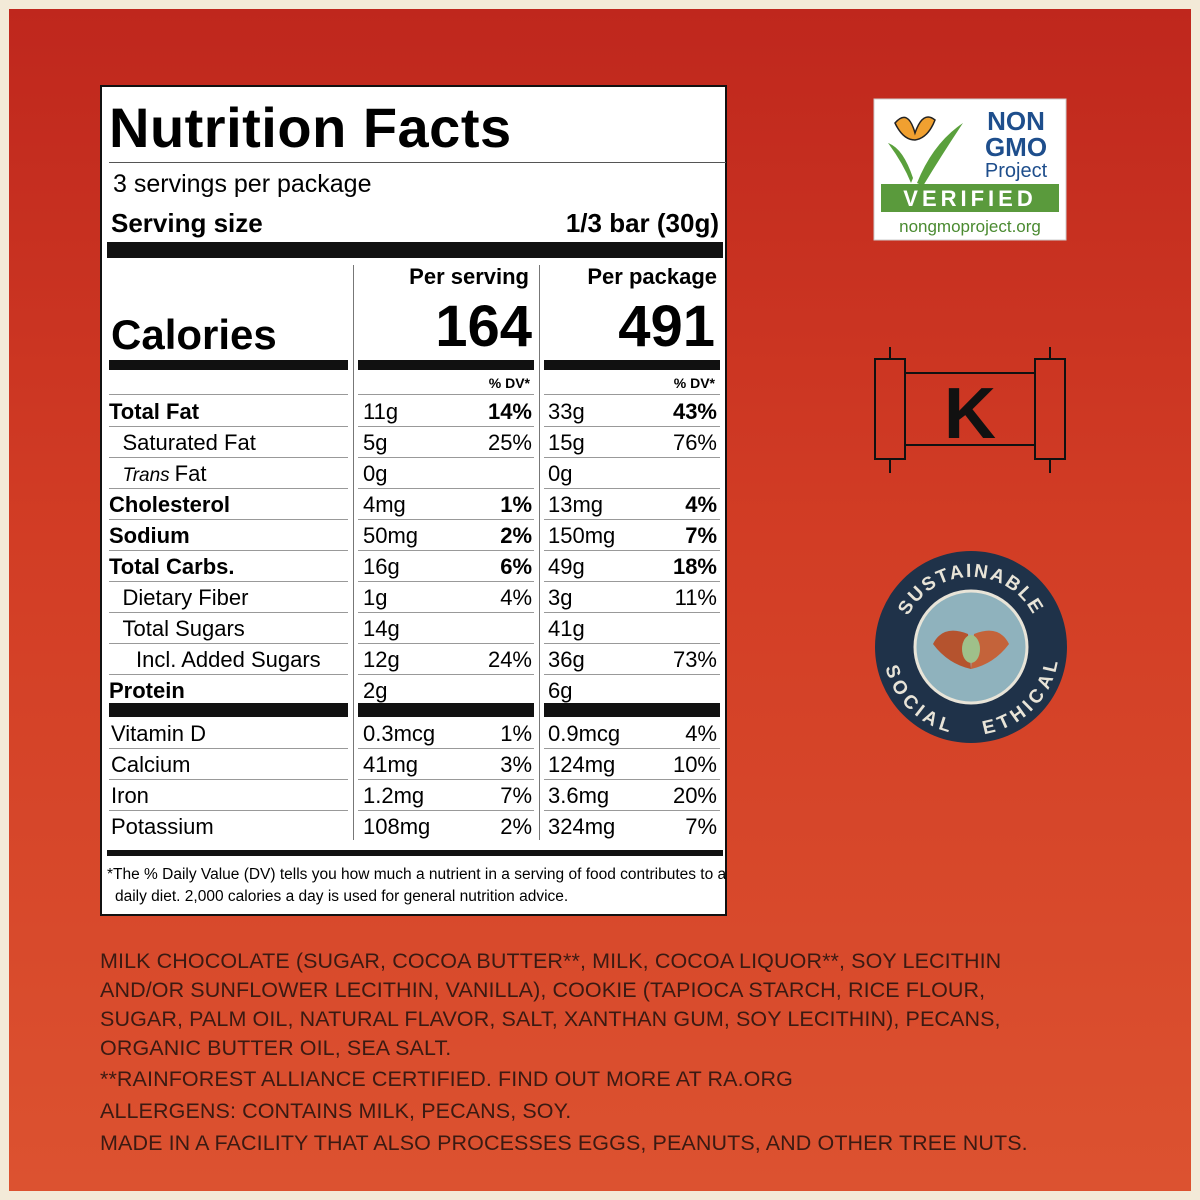  What do you see at coordinates (1016, 147) in the screenshot?
I see `logo-text: GMO` at bounding box center [1016, 147].